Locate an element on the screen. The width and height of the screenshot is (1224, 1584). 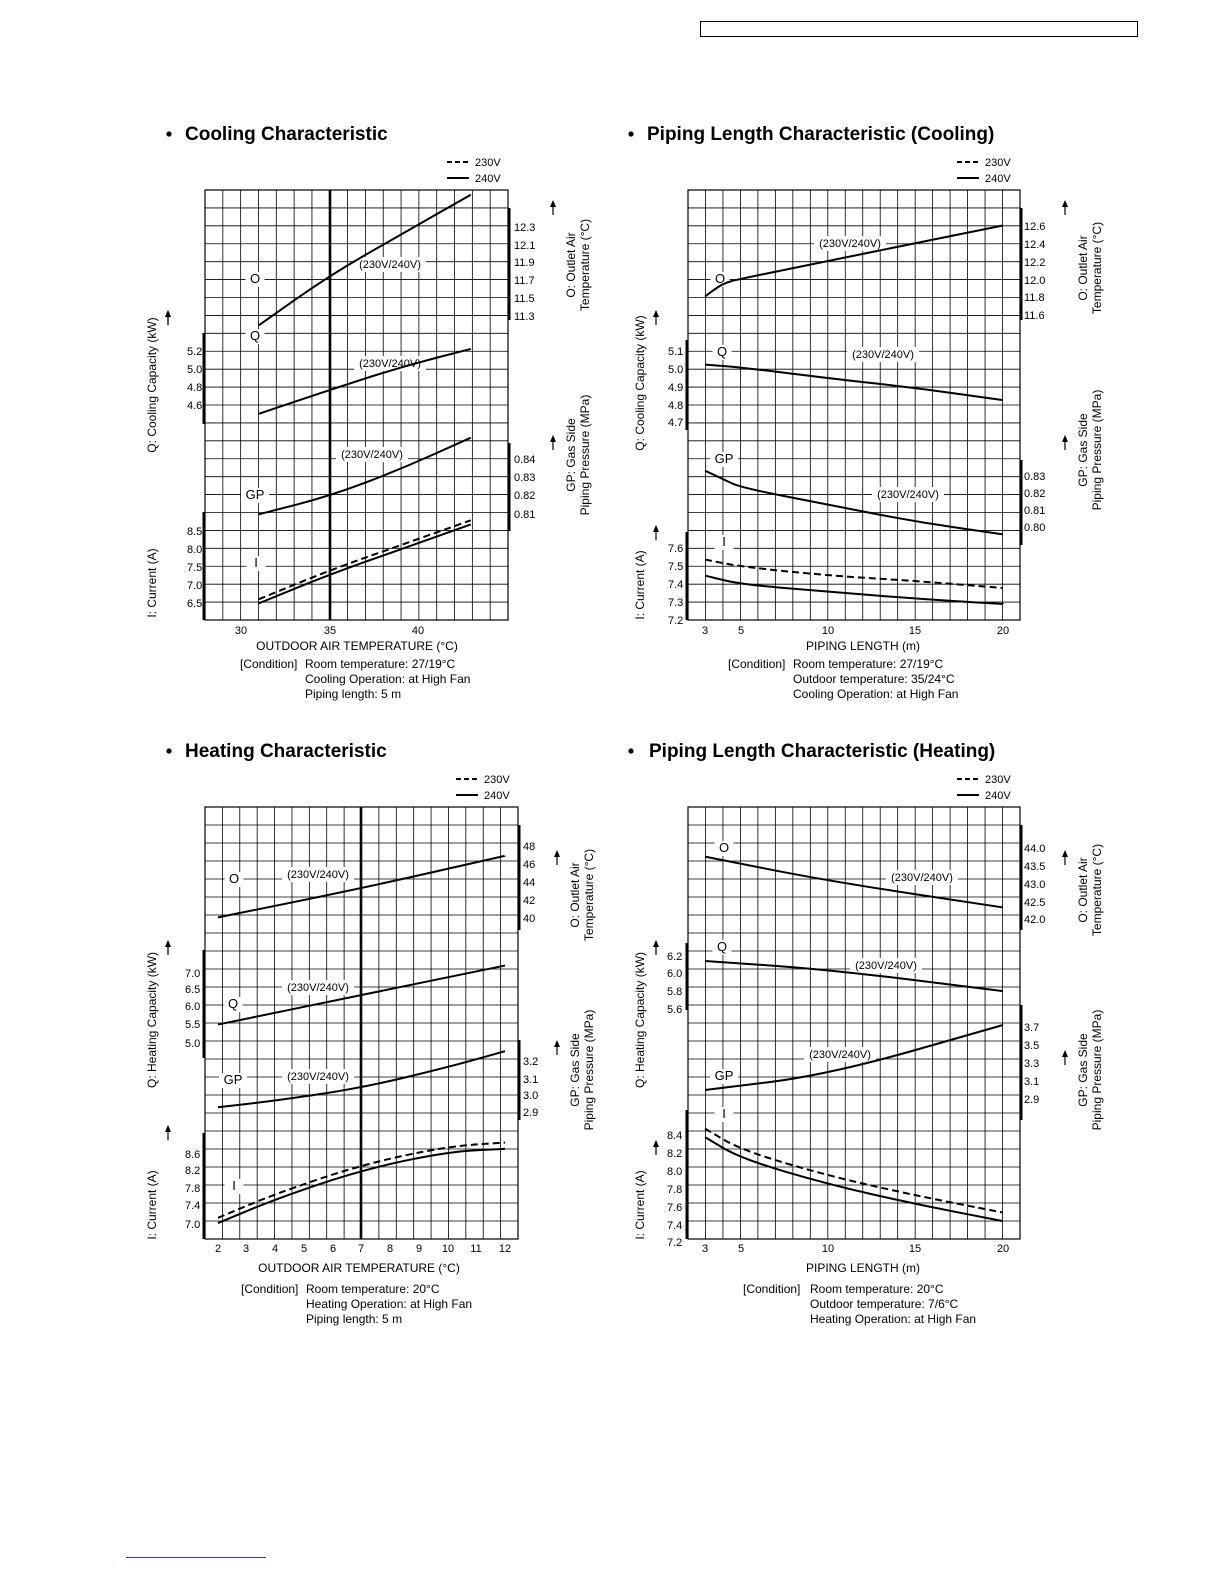
title-bullet is located at coordinates (631, 751).